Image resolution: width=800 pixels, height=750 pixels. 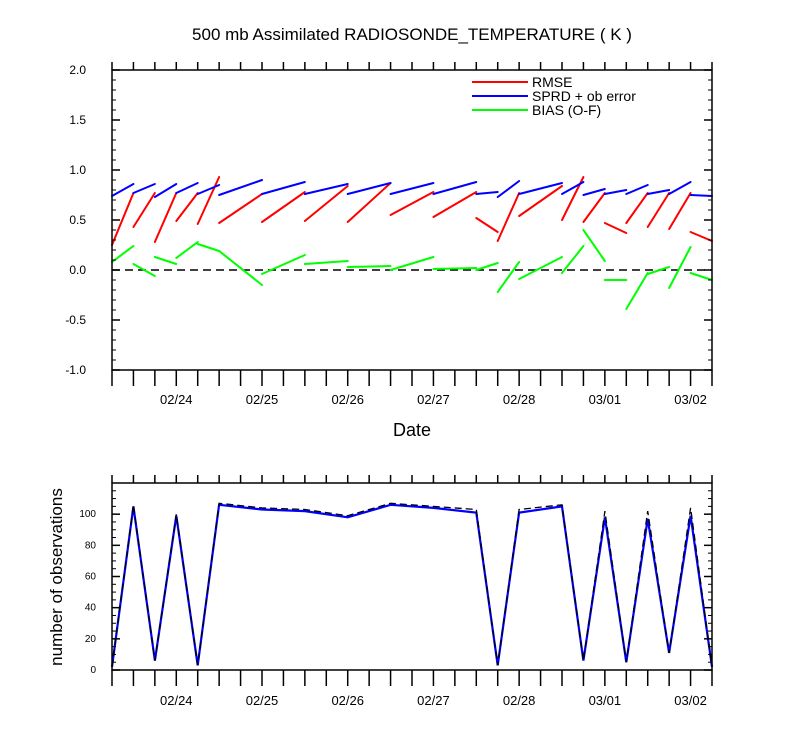 What do you see at coordinates (347, 399) in the screenshot?
I see `top-x-tick-label-2: 02/26` at bounding box center [347, 399].